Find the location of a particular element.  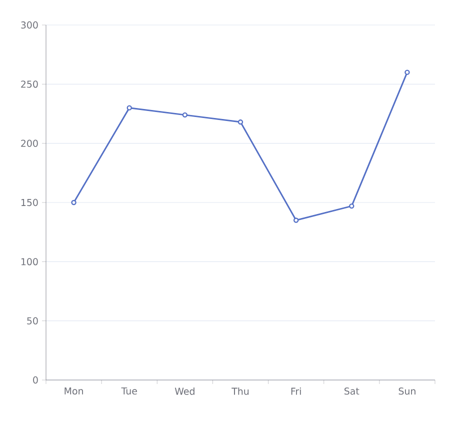

y-tick-label: 100 is located at coordinates (29, 262).